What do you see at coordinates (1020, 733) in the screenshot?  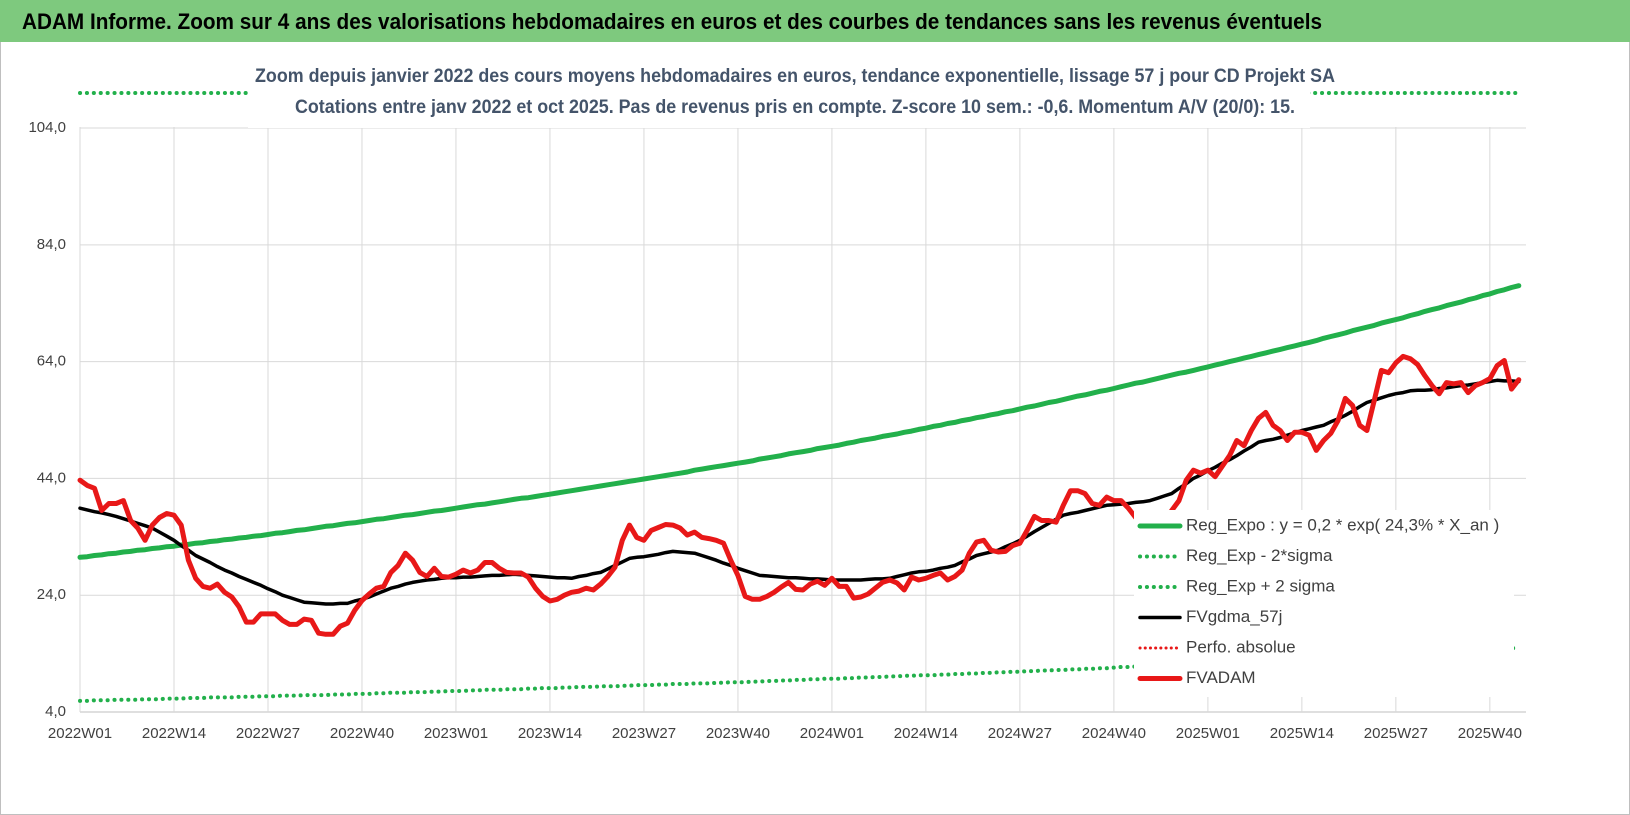 I see `x-tick-label: 2024W27` at bounding box center [1020, 733].